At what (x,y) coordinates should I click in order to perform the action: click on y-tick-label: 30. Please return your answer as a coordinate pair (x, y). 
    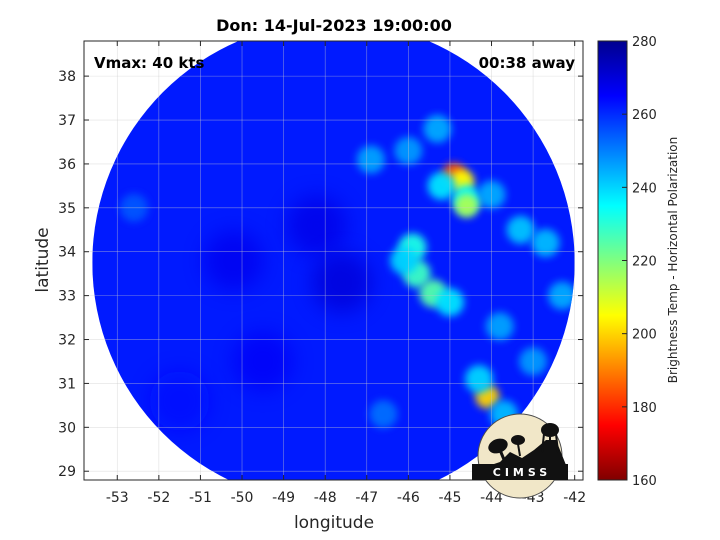
    Looking at the image, I should click on (67, 428).